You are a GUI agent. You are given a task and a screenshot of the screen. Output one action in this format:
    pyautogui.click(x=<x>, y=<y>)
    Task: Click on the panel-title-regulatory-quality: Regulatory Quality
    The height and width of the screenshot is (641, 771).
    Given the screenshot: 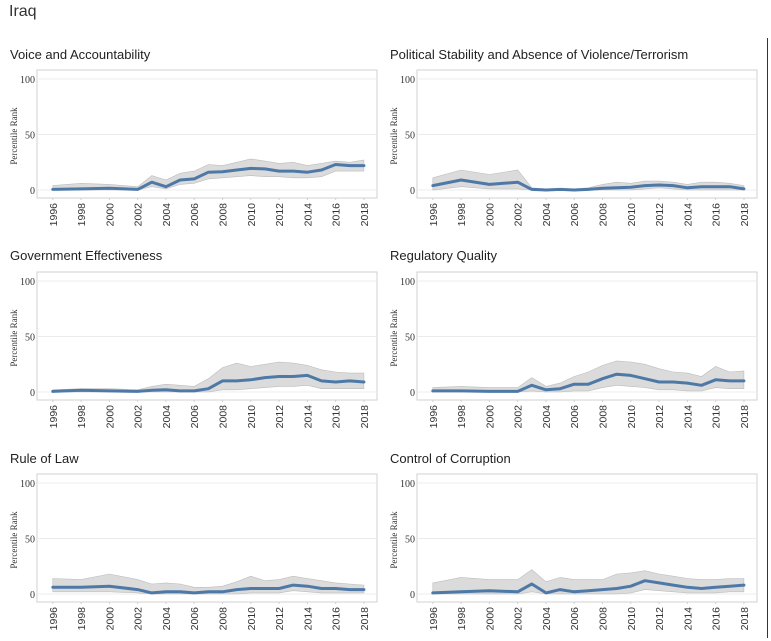 What is the action you would take?
    pyautogui.click(x=443, y=255)
    